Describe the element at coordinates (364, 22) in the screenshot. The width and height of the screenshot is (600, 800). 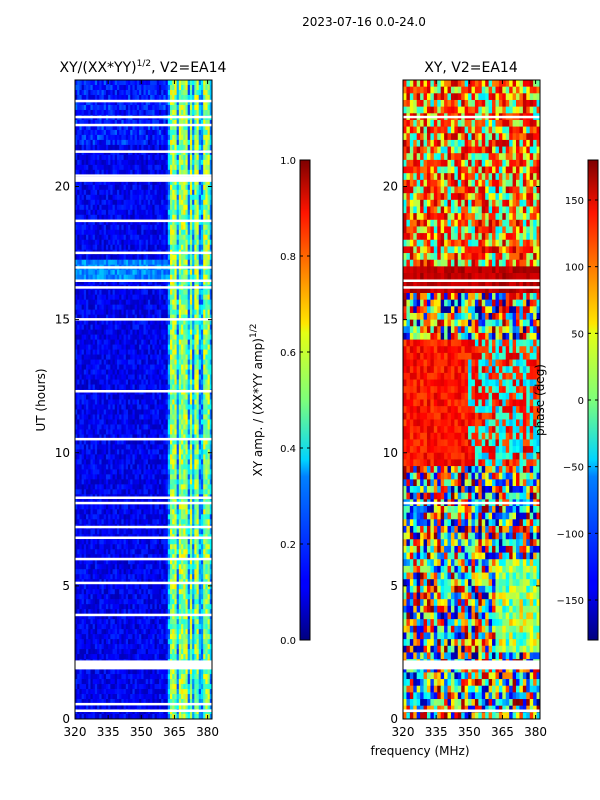
I see `figure-title: 2023-07-16 0.0-24.0` at that location.